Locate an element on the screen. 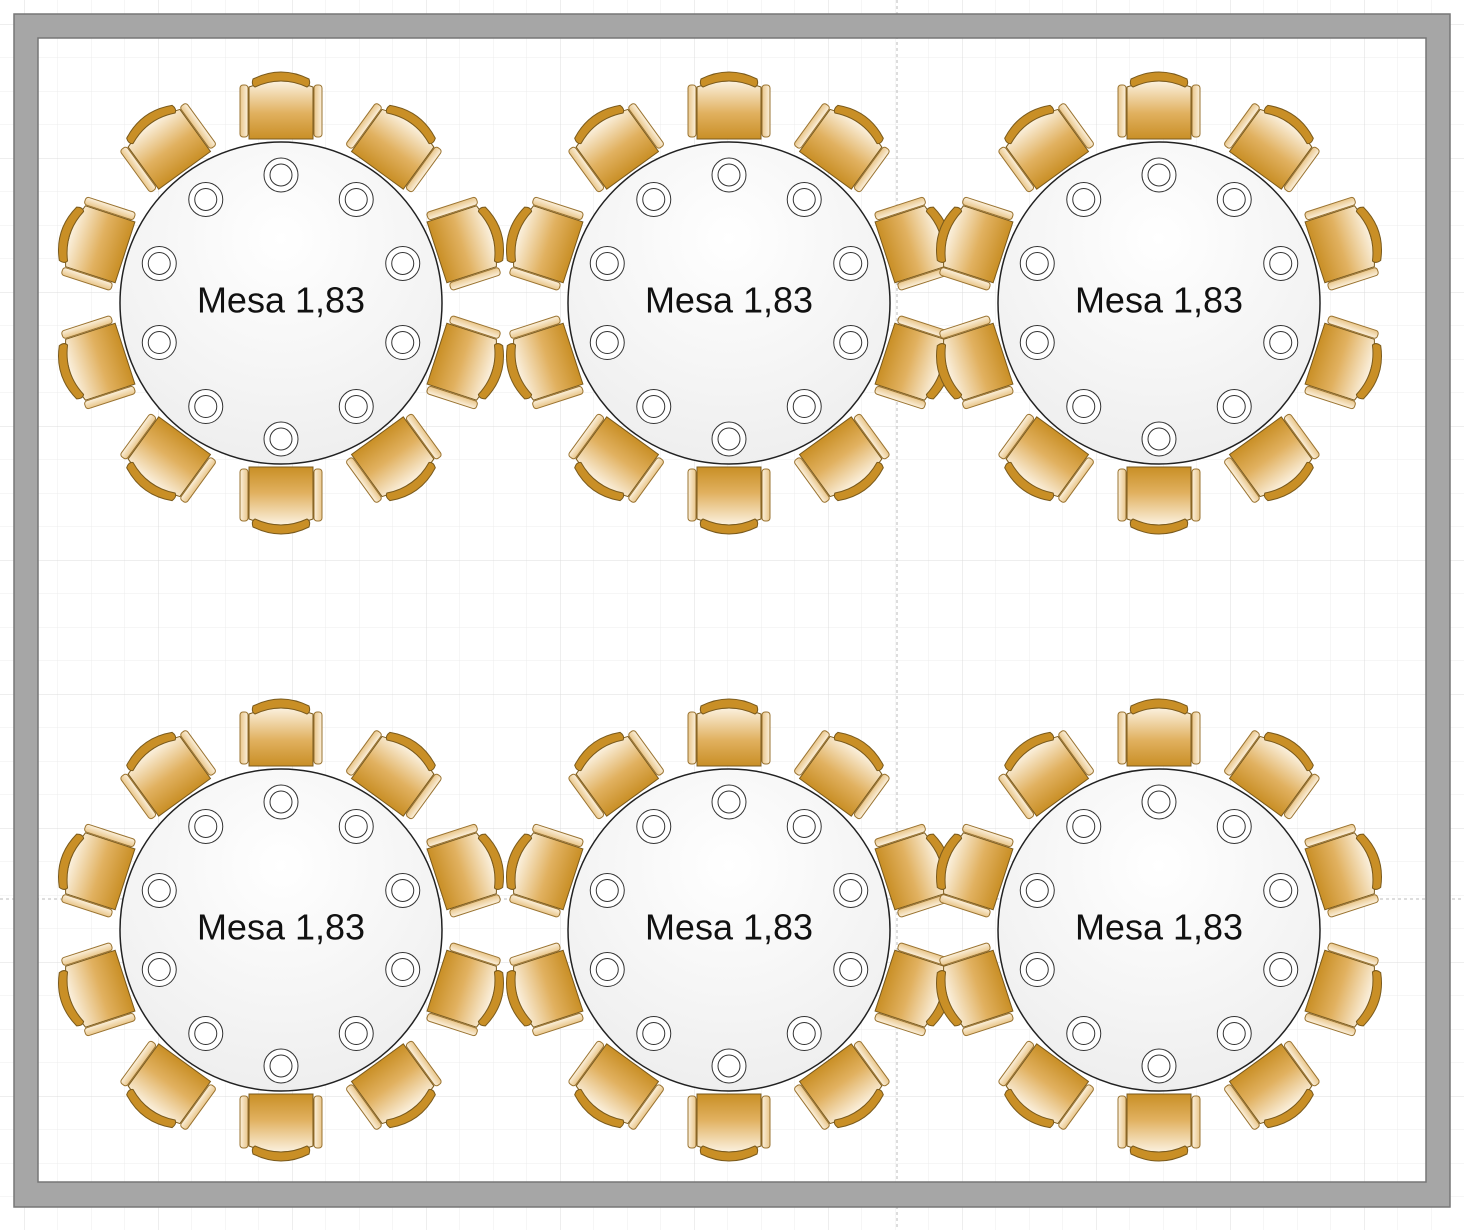 This screenshot has width=1464, height=1230. table-group: Mesa 1,83 is located at coordinates (1159, 303).